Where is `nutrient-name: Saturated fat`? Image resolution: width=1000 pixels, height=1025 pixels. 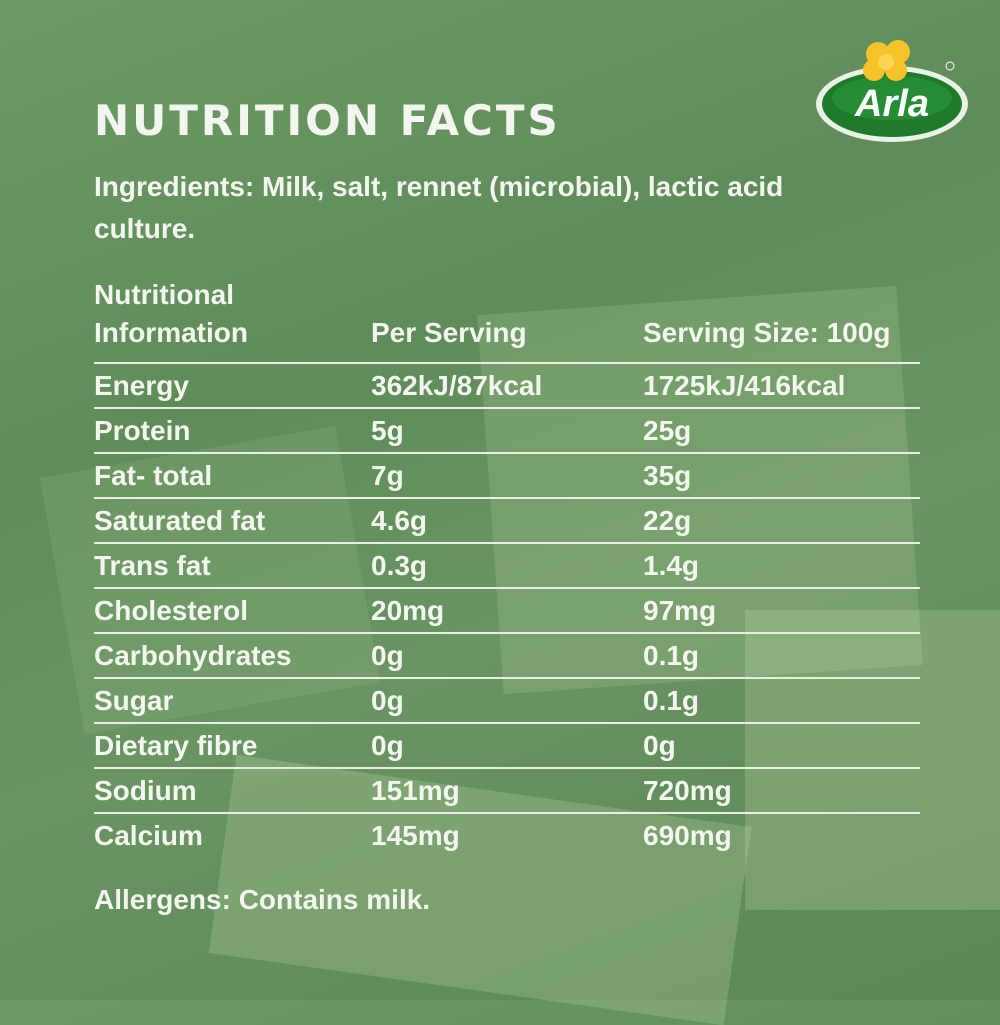
nutrient-name: Saturated fat is located at coordinates (232, 521).